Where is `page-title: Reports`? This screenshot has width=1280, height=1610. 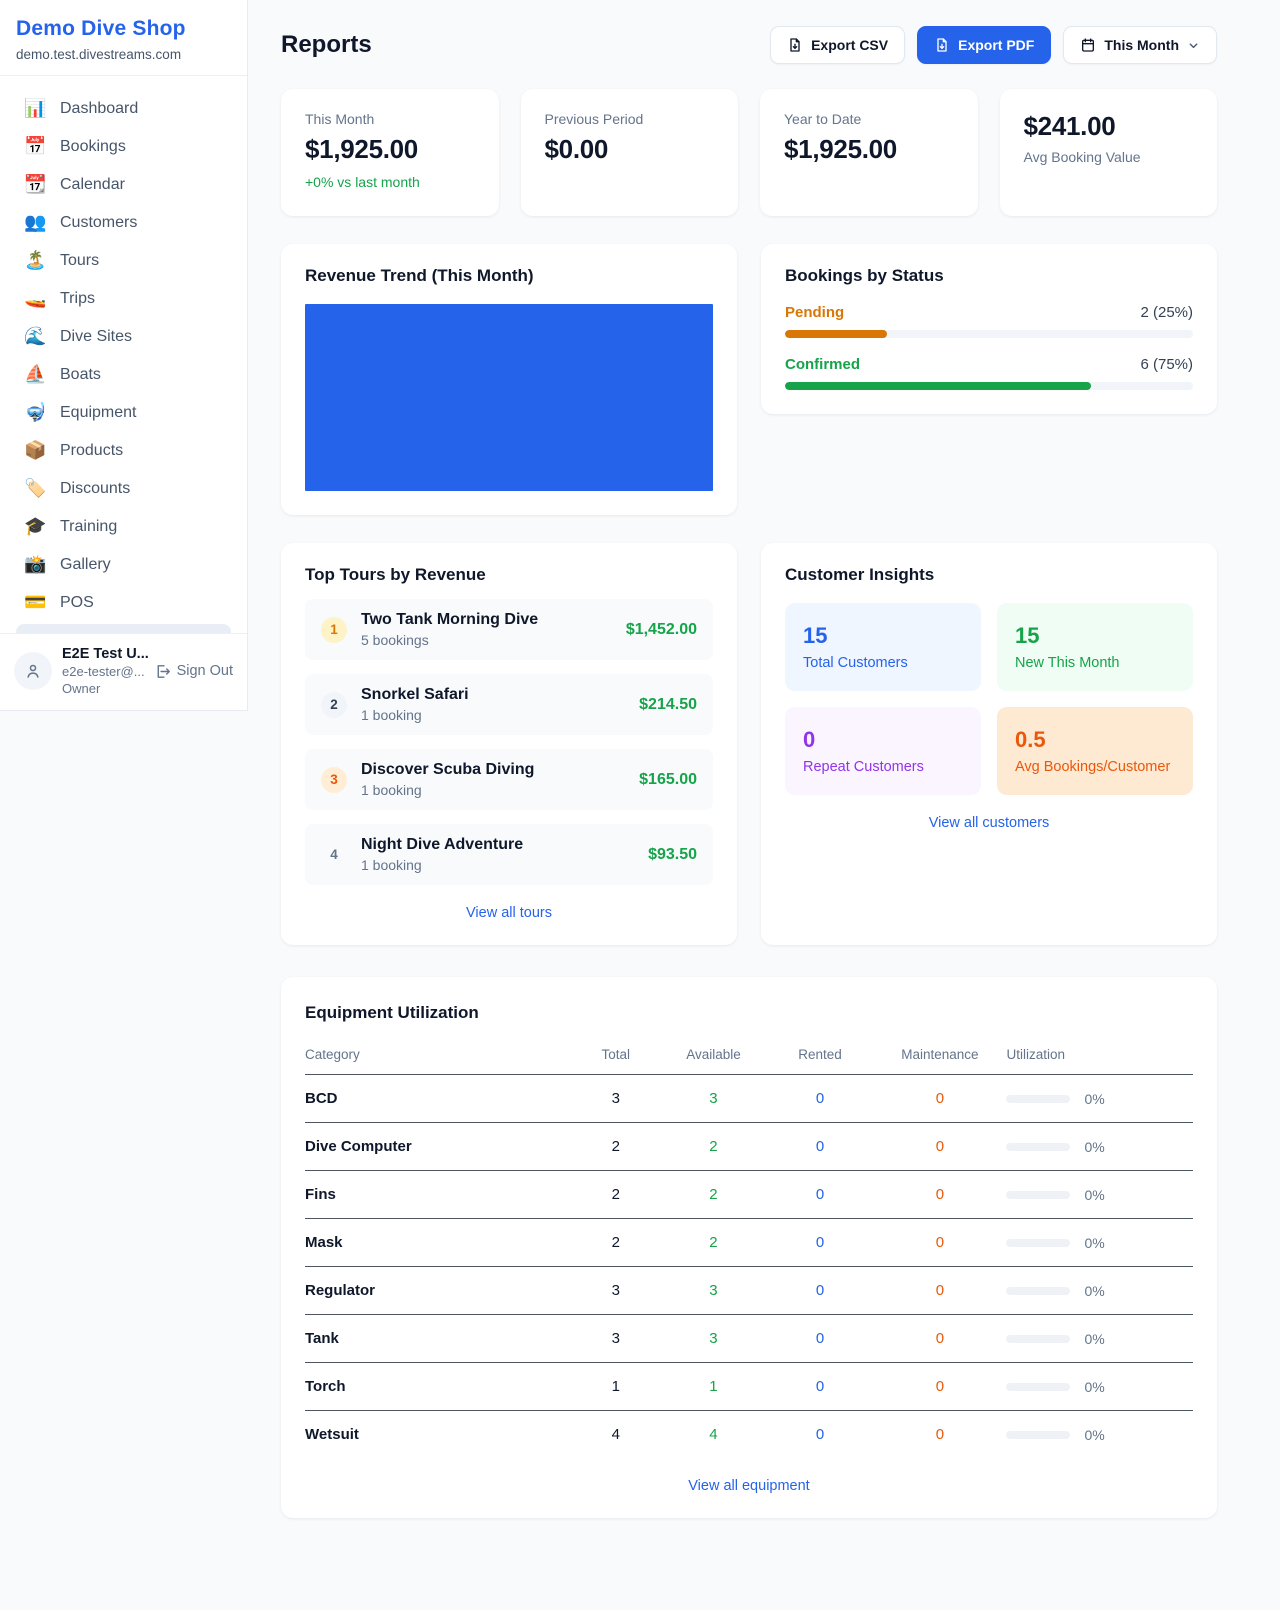 page-title: Reports is located at coordinates (326, 44).